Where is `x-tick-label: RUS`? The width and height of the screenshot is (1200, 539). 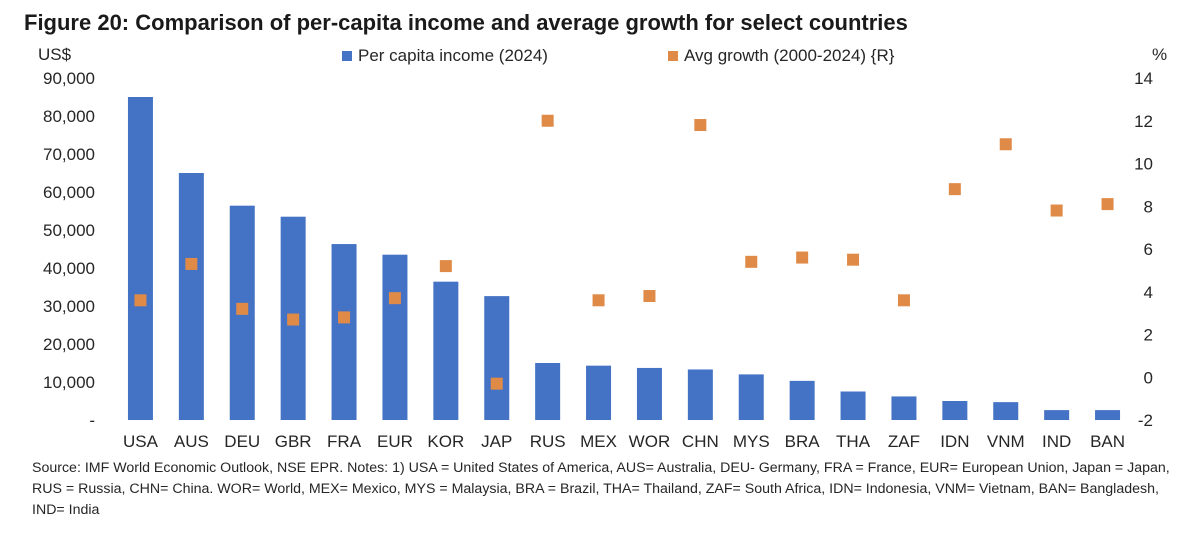
x-tick-label: RUS is located at coordinates (548, 441).